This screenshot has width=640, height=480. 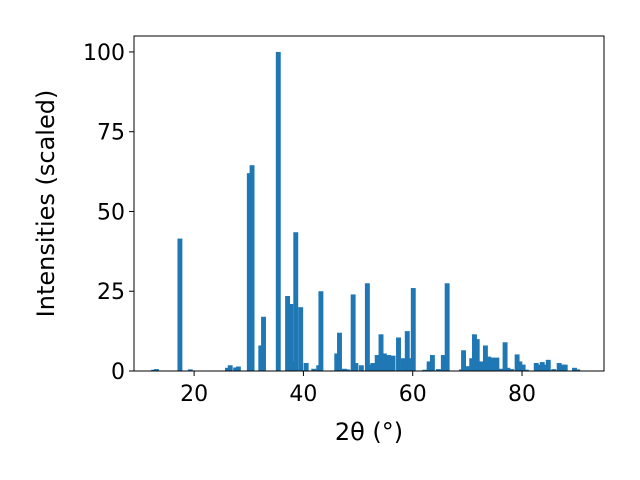 What do you see at coordinates (111, 212) in the screenshot?
I see `y-tick-label: 50` at bounding box center [111, 212].